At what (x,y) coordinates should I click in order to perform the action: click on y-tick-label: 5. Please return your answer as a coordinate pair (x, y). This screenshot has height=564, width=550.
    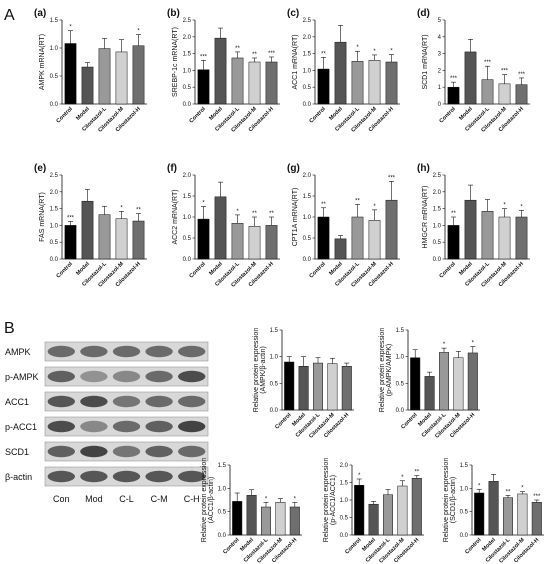
    Looking at the image, I should click on (440, 21).